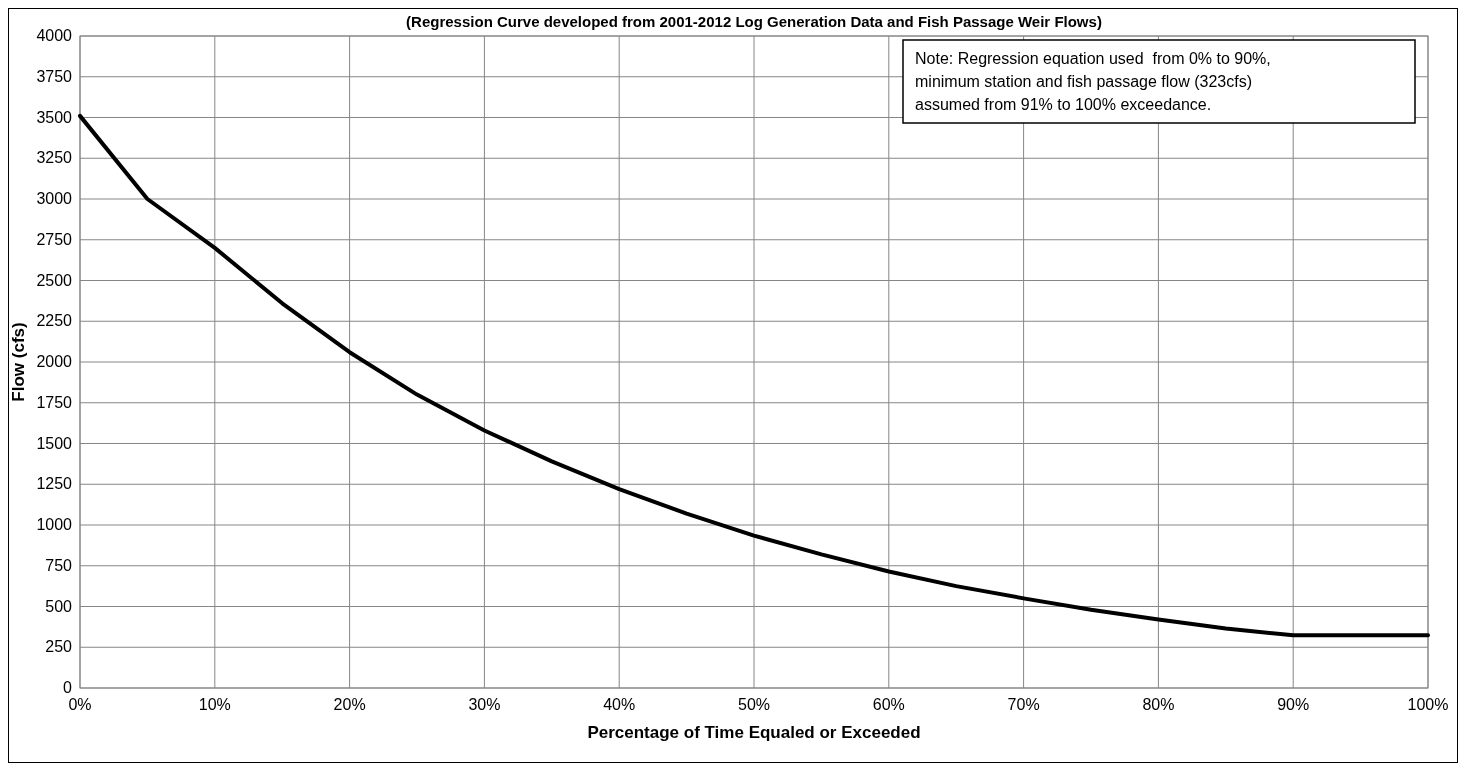 The image size is (1467, 773). What do you see at coordinates (54, 443) in the screenshot?
I see `y-tick-label: 1500` at bounding box center [54, 443].